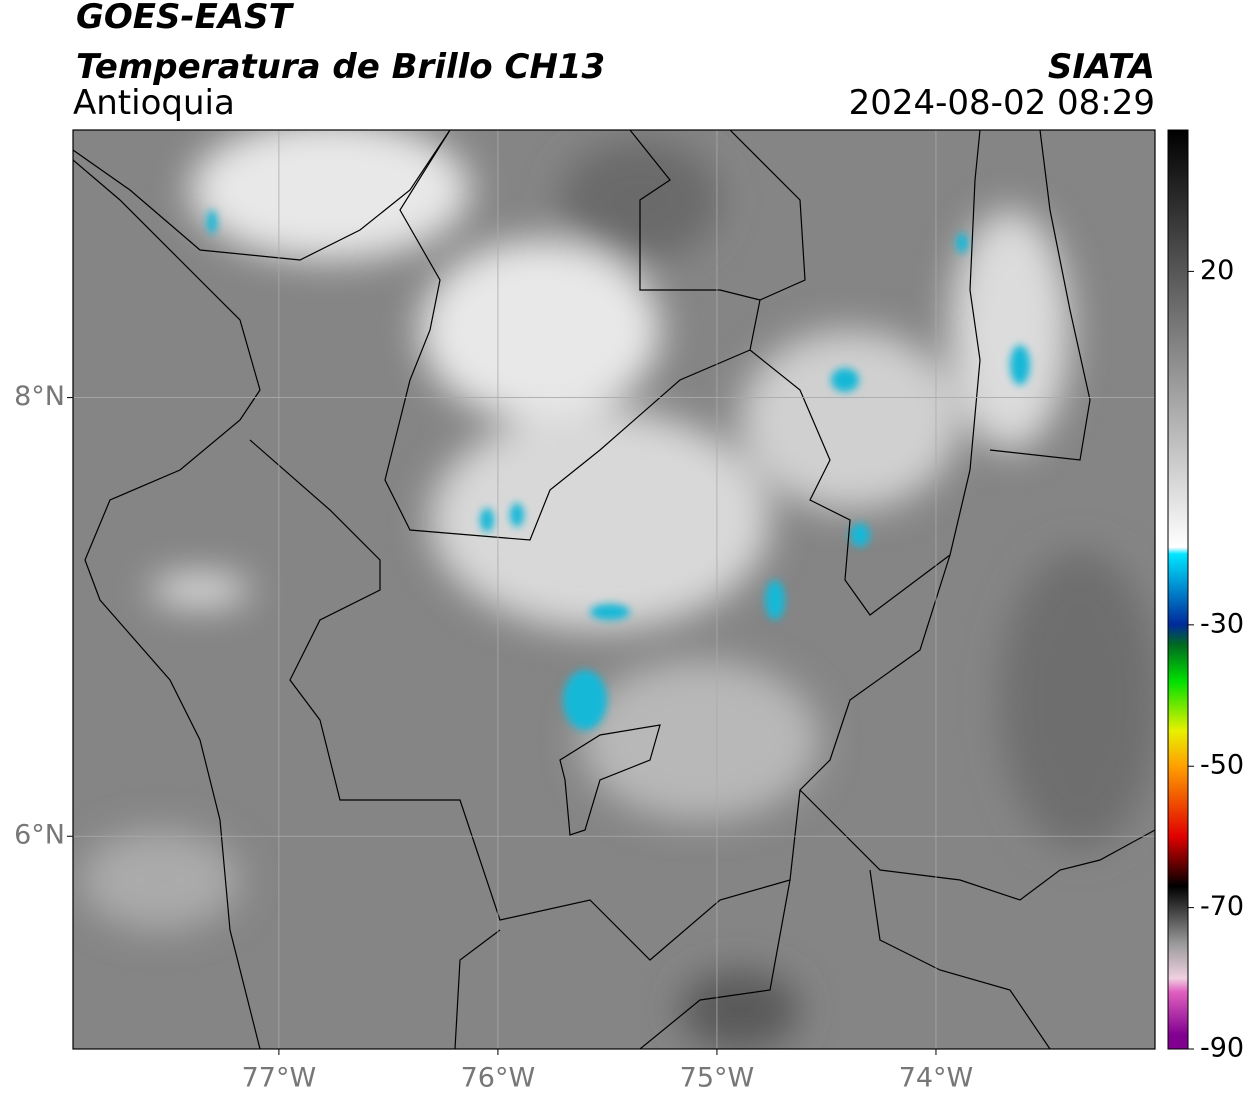 This screenshot has width=1252, height=1099. What do you see at coordinates (1222, 906) in the screenshot?
I see `colorbar-label: -70` at bounding box center [1222, 906].